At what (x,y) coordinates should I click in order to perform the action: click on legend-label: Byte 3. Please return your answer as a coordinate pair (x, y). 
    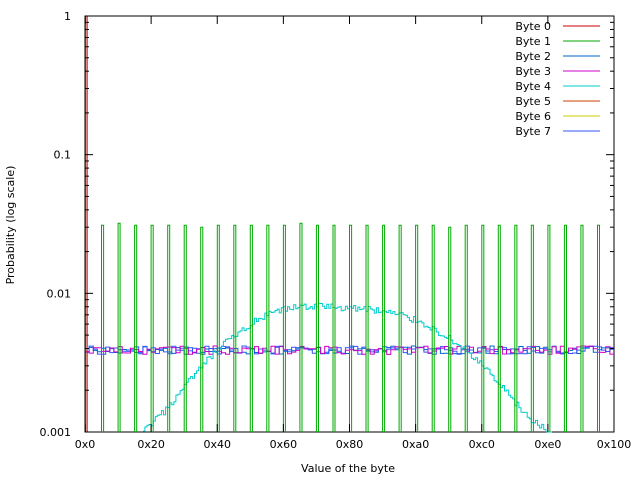
    Looking at the image, I should click on (533, 71).